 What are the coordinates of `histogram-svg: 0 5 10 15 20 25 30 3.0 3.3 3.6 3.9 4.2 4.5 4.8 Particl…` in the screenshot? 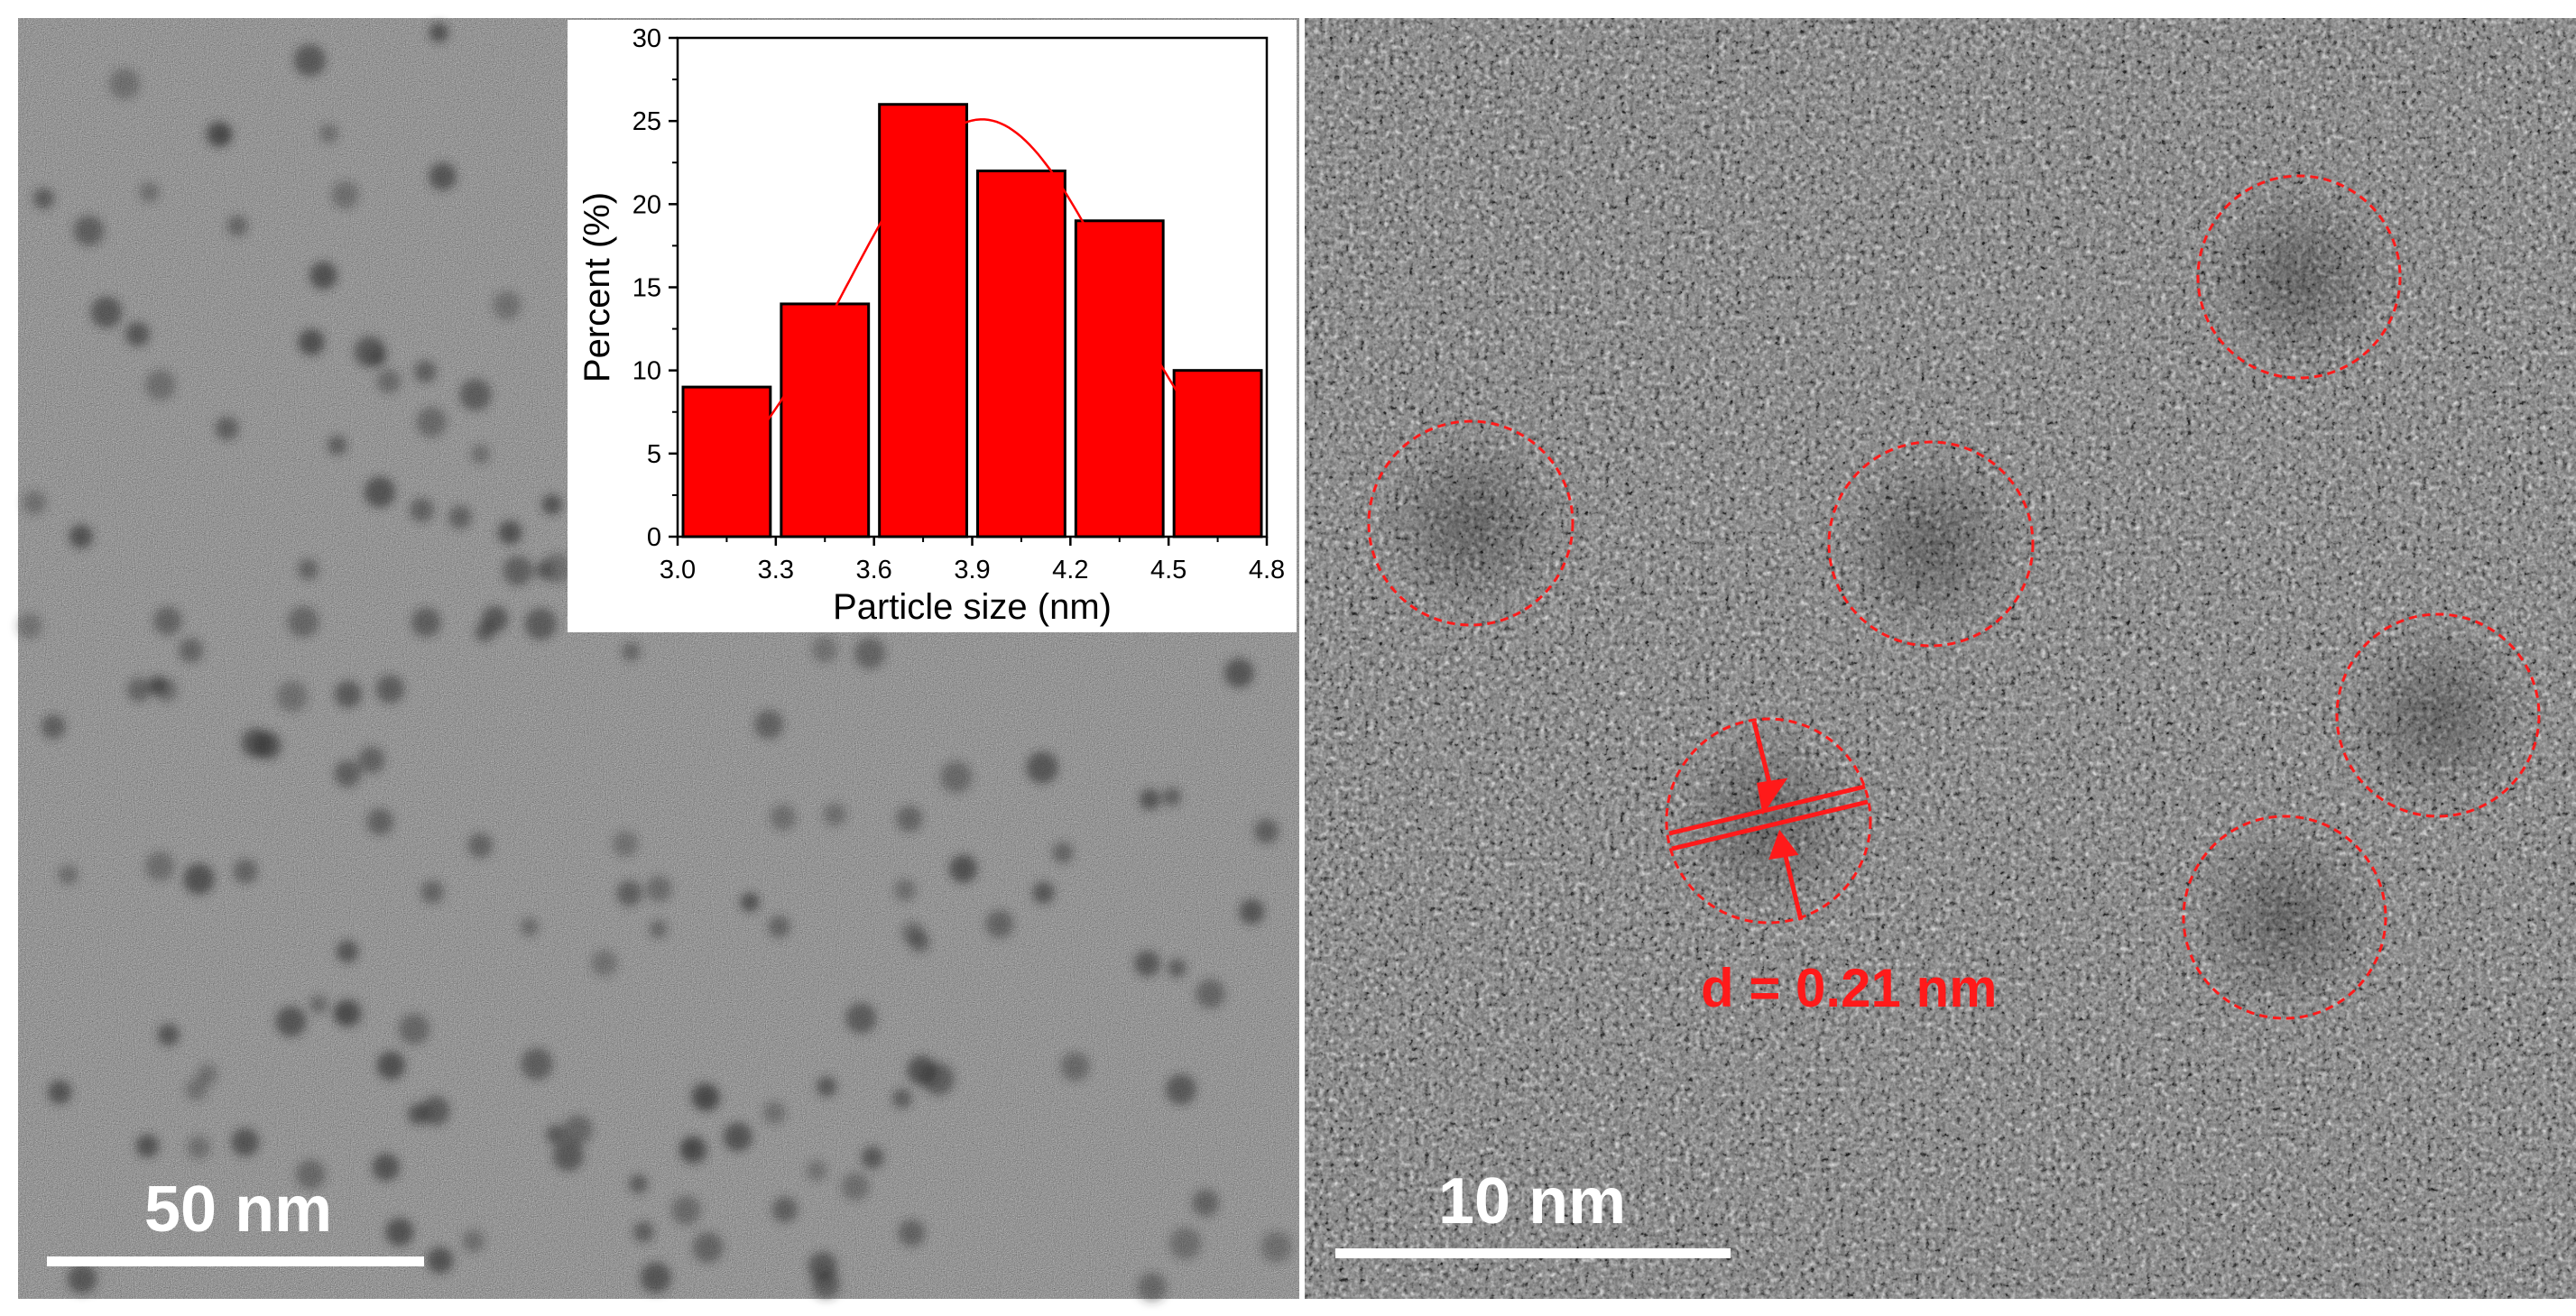 It's located at (931, 326).